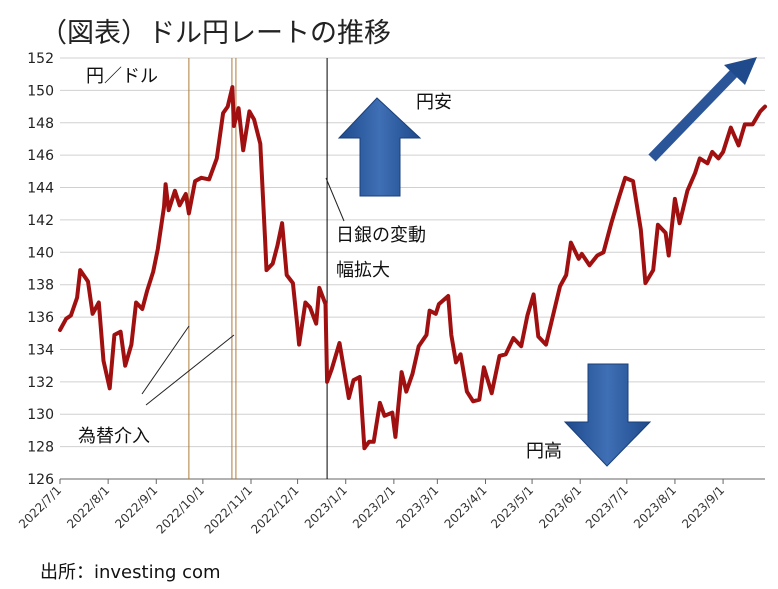 Image resolution: width=778 pixels, height=589 pixels. Describe the element at coordinates (379, 147) in the screenshot. I see `up-arrow-icon` at that location.